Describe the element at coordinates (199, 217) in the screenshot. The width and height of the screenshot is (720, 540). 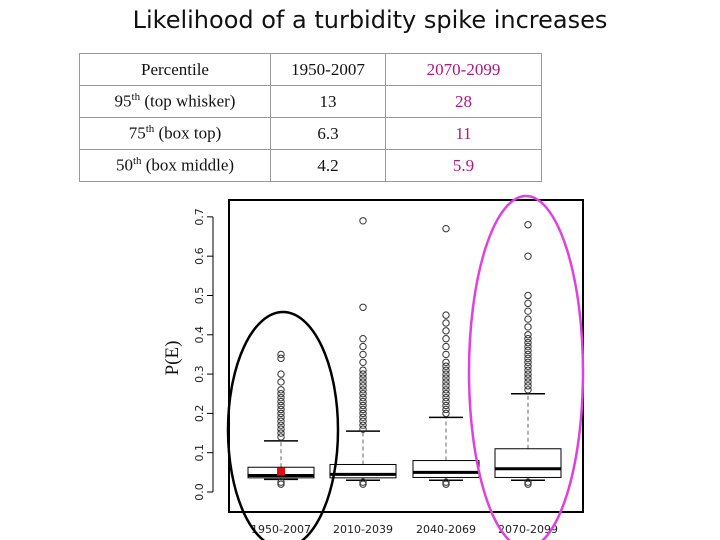
I see `y-tick-label: 0.7` at that location.